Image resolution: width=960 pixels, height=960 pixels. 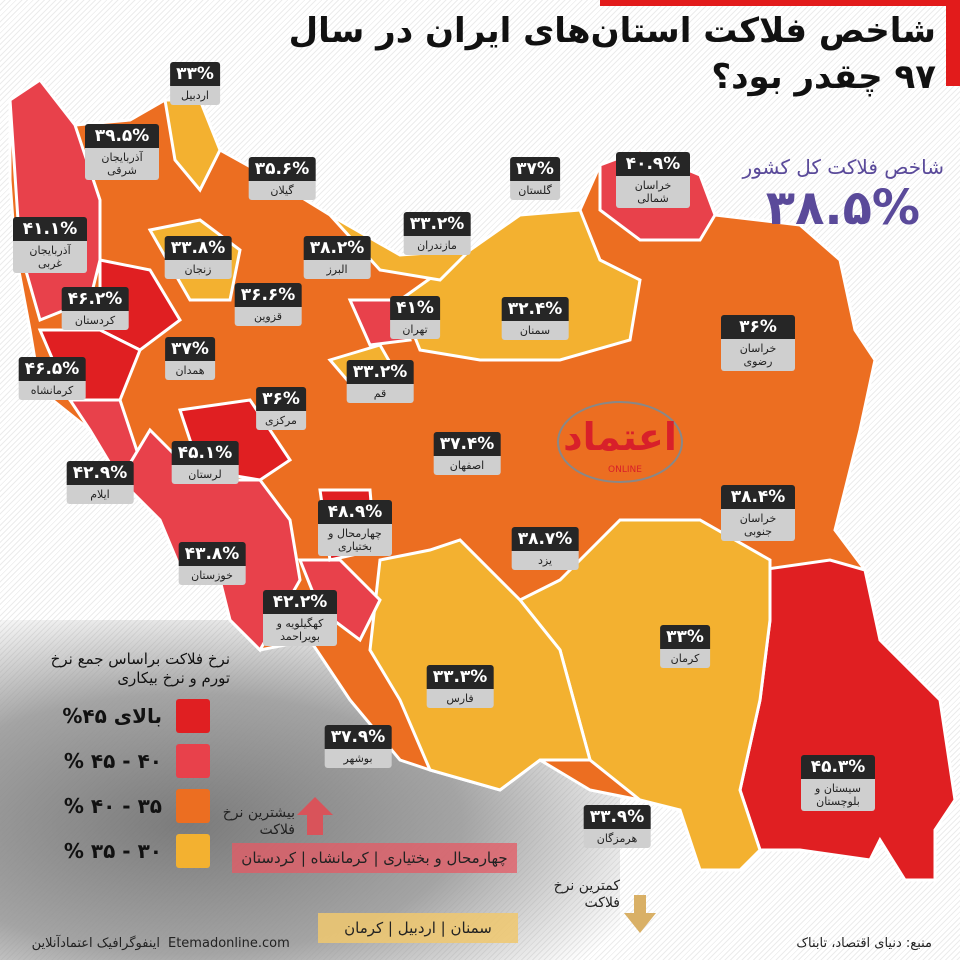 I want to click on province-value: ۳۳.۳%, so click(x=460, y=677).